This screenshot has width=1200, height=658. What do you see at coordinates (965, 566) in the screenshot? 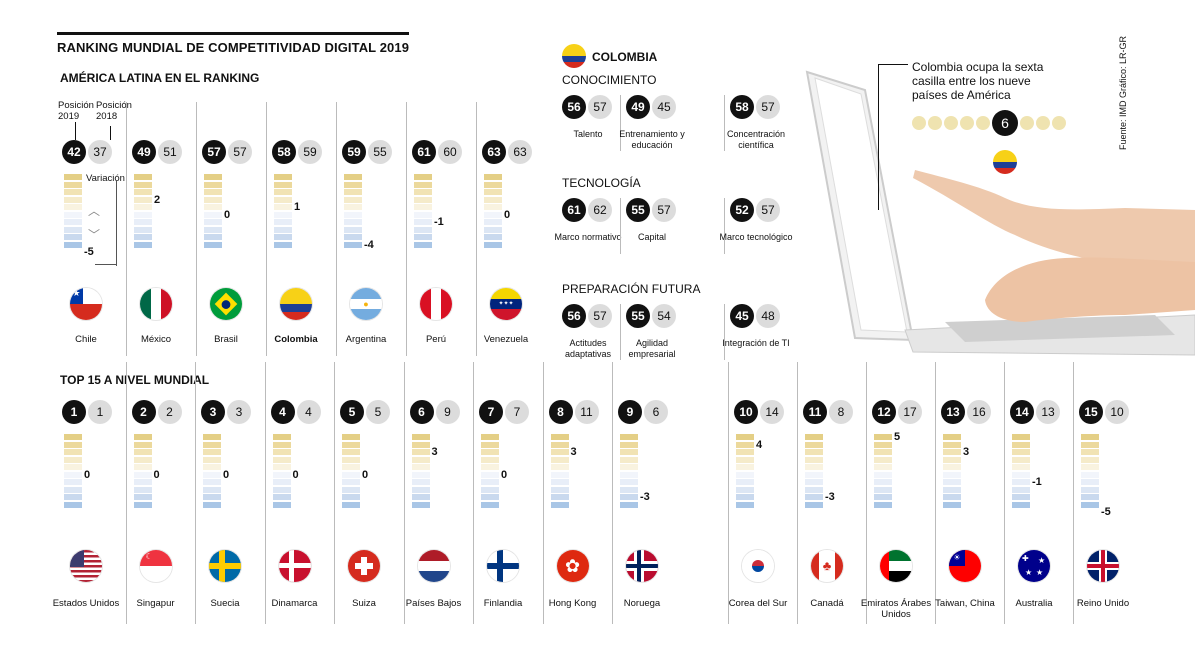
I see `taiwan-china-flag-icon: ☀` at bounding box center [965, 566].